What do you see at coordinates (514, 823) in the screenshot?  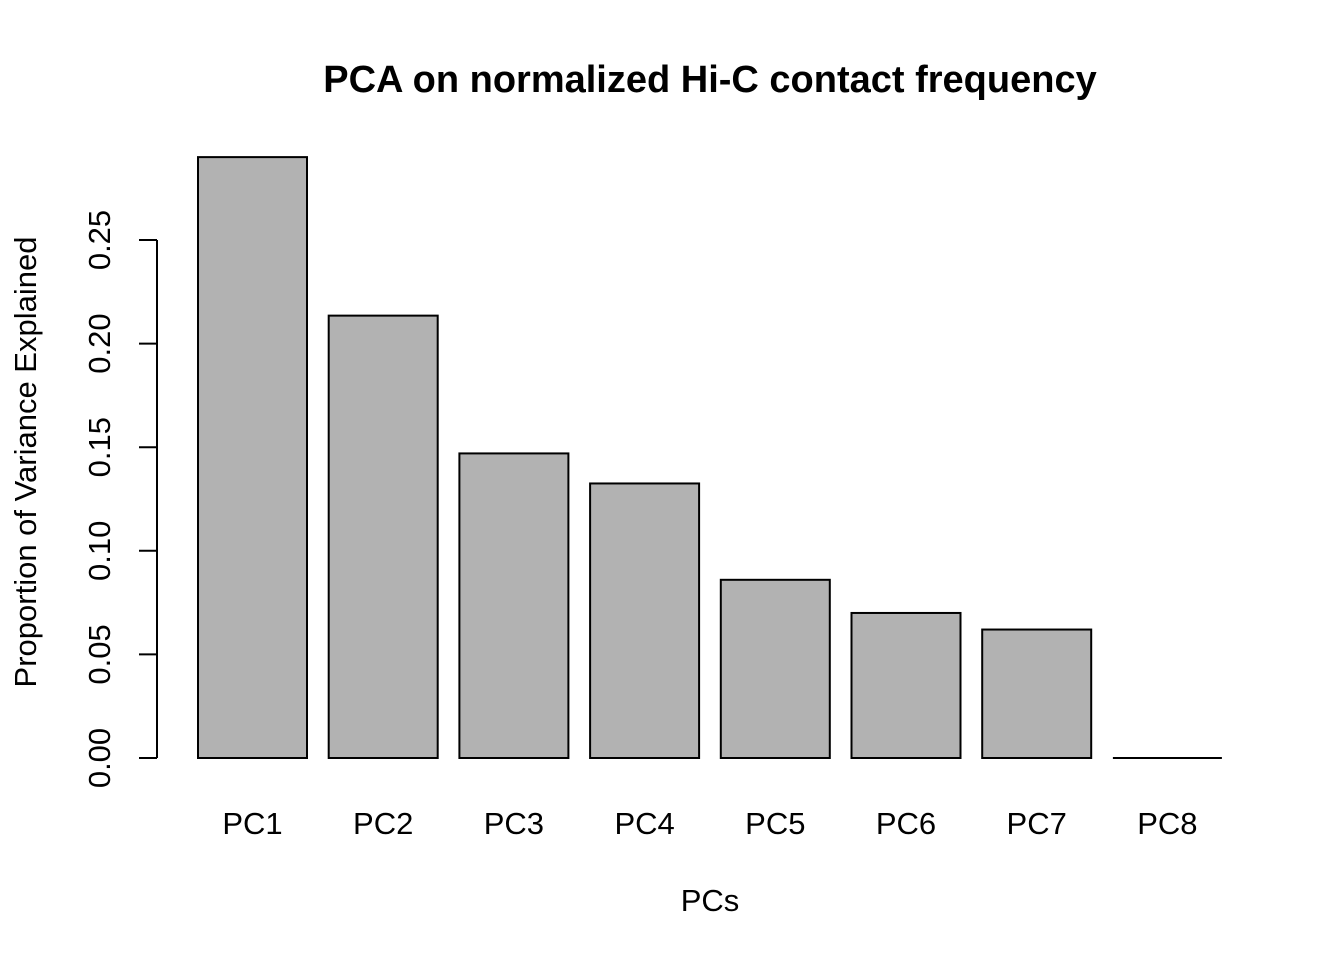 I see `x-tick-label-pc3: PC3` at bounding box center [514, 823].